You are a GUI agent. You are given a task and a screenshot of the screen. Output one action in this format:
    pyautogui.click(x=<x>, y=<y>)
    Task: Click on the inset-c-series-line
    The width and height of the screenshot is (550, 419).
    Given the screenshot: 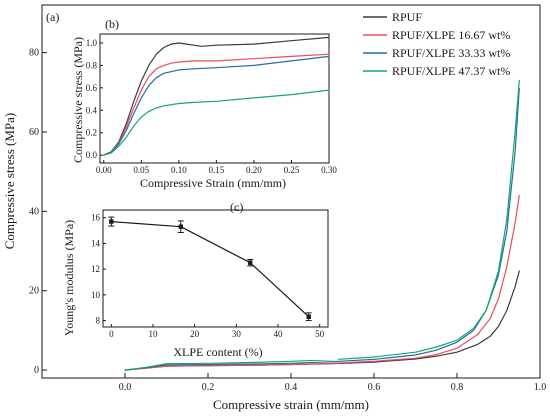 What is the action you would take?
    pyautogui.click(x=210, y=269)
    